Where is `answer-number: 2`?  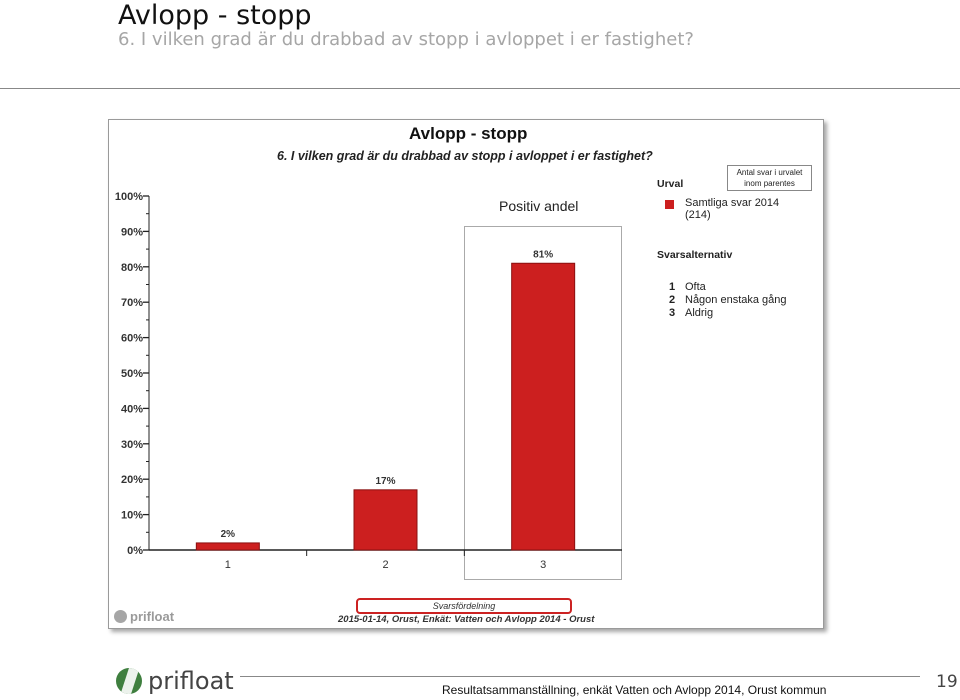 answer-number: 2 is located at coordinates (672, 300).